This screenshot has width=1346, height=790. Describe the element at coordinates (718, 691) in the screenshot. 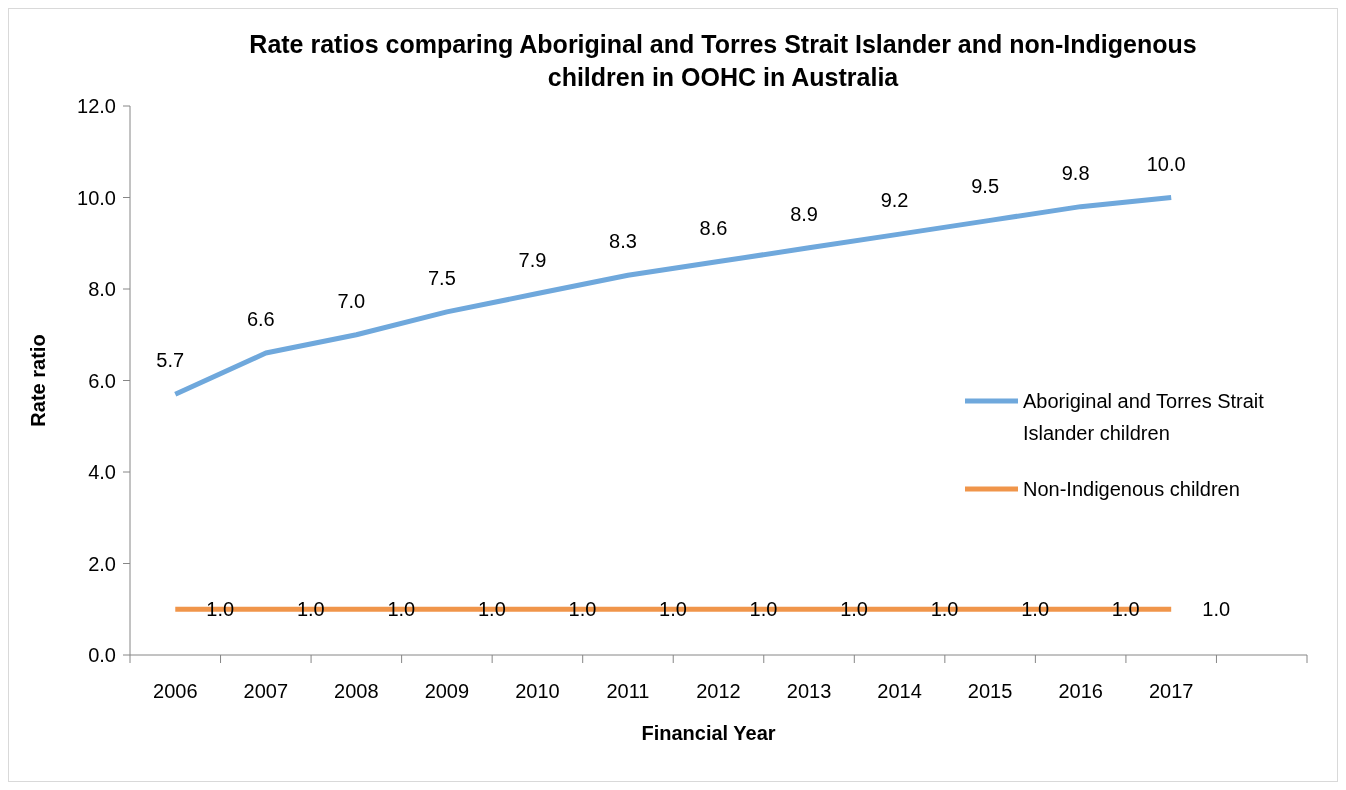

I see `x-tick-label: 2012` at that location.